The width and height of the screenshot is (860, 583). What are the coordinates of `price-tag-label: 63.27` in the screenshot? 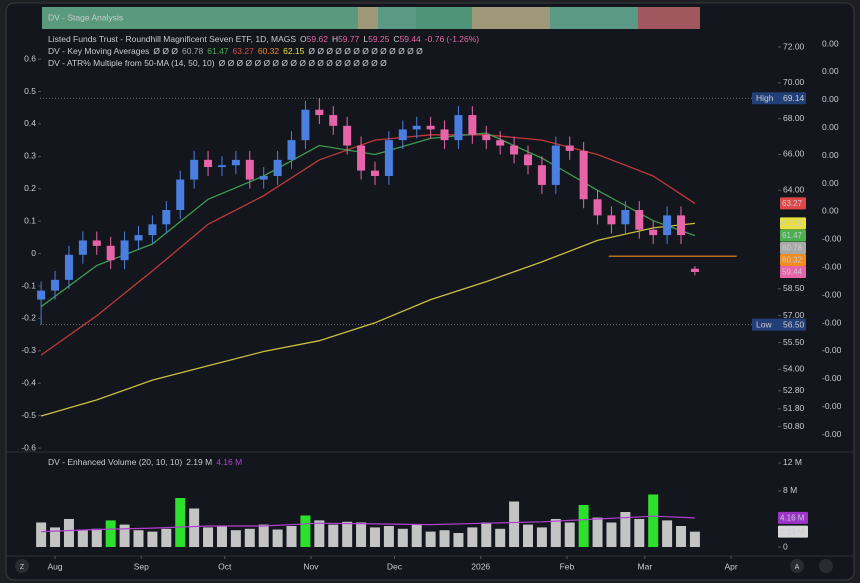 It's located at (792, 203).